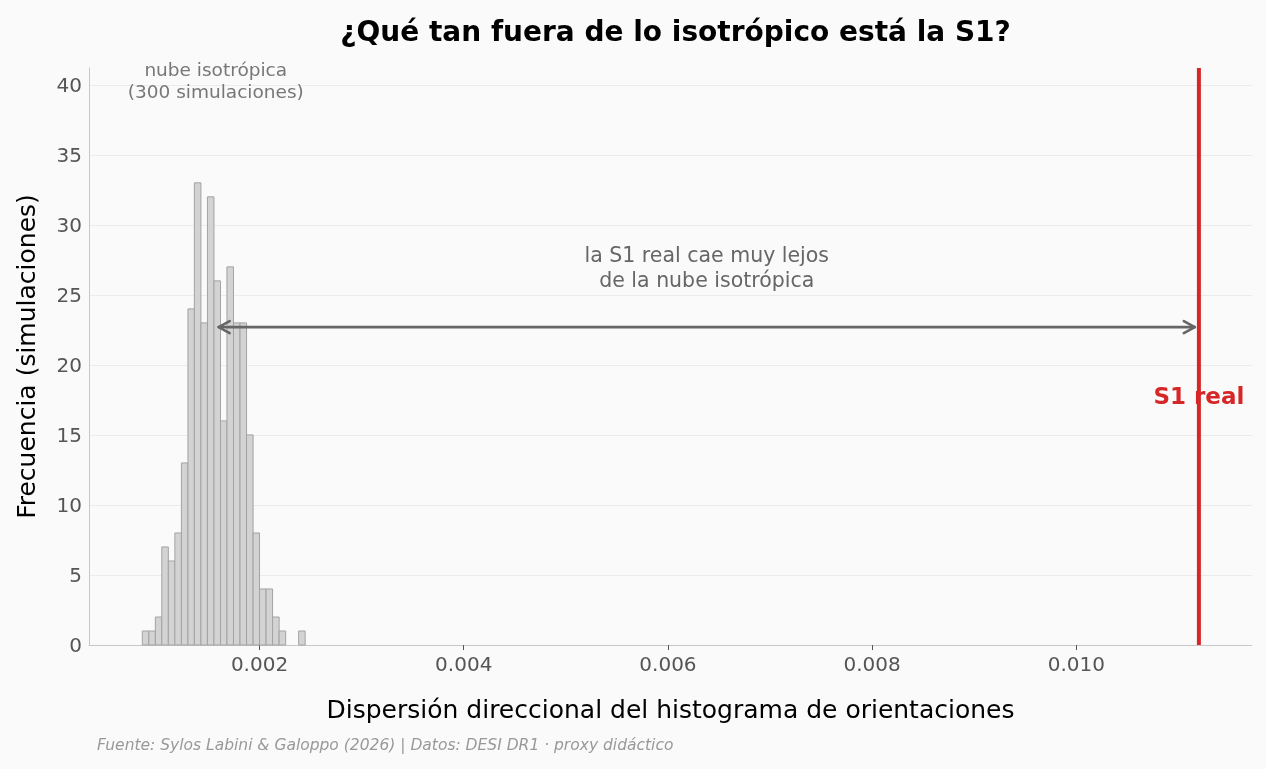  I want to click on source-note: Fuente: Sylos Labini & Galoppo (2026) | Datos: DESI DR1 · proxy didáctico, so click(385, 745).